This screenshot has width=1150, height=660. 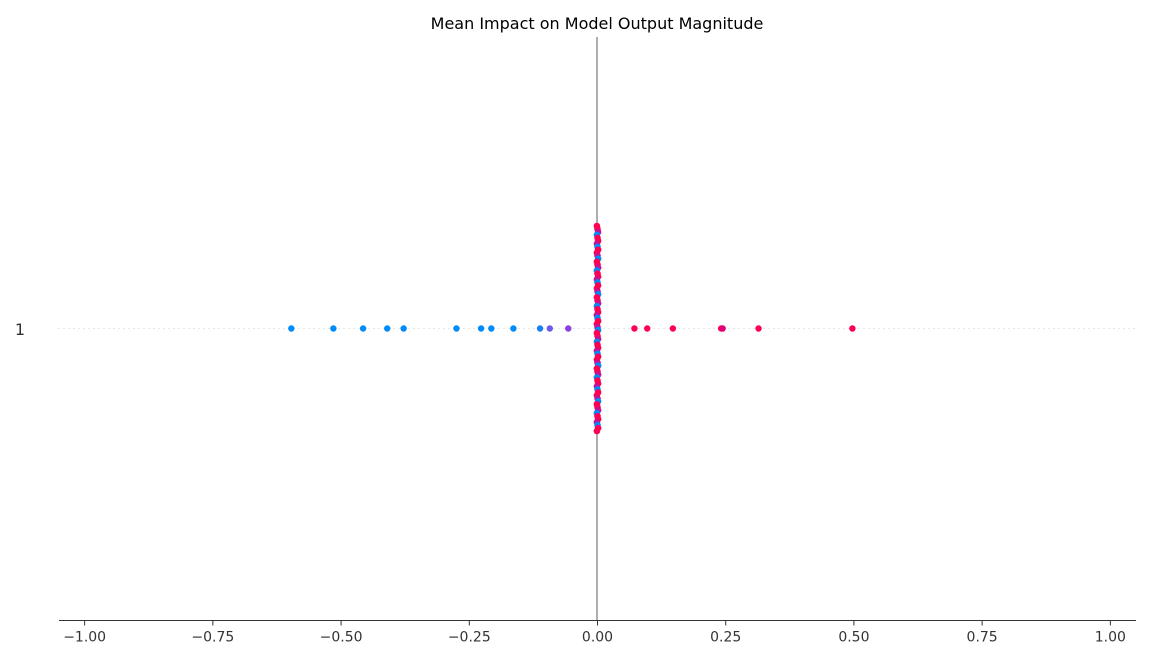 I want to click on x-tick-label: −1.00, so click(x=84, y=638).